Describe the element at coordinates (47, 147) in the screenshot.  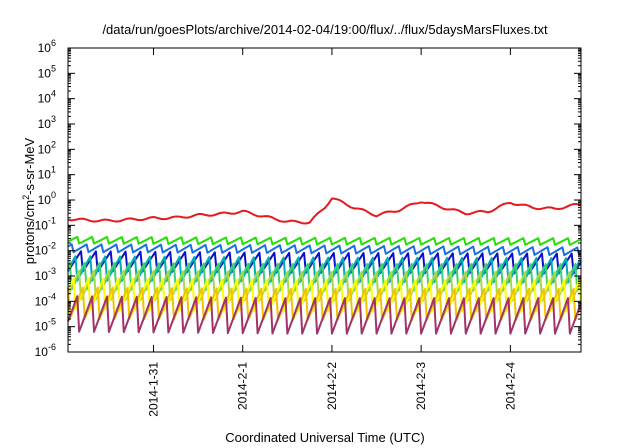
I see `y-tick-label: 10²` at that location.